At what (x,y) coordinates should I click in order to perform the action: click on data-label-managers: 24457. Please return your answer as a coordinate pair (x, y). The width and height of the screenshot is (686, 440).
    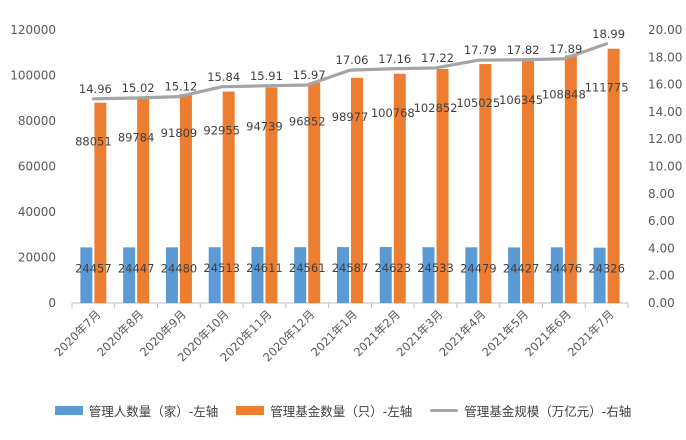
    Looking at the image, I should click on (93, 268).